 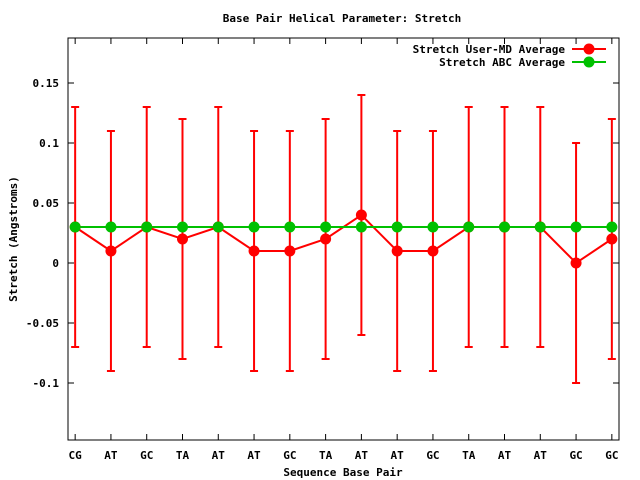 What do you see at coordinates (42, 323) in the screenshot?
I see `y-tick-label: -0.05` at bounding box center [42, 323].